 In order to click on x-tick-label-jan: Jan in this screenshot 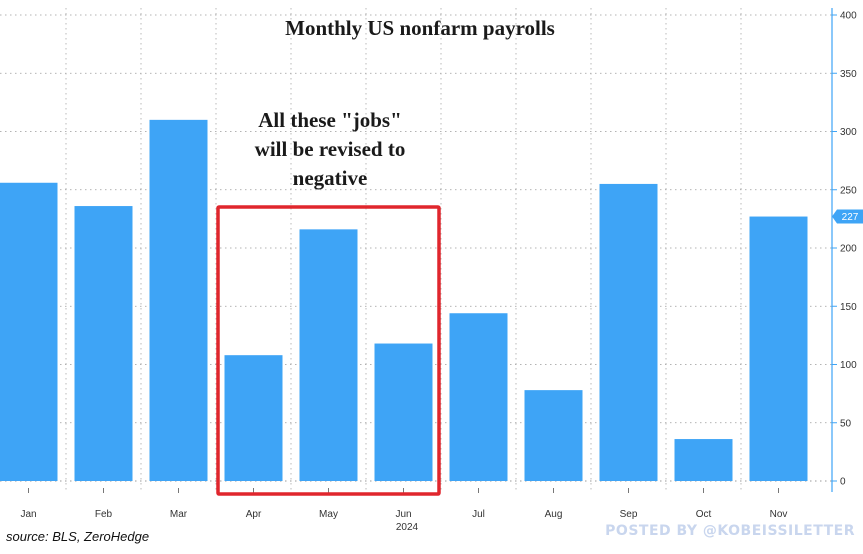, I will do `click(28, 514)`.